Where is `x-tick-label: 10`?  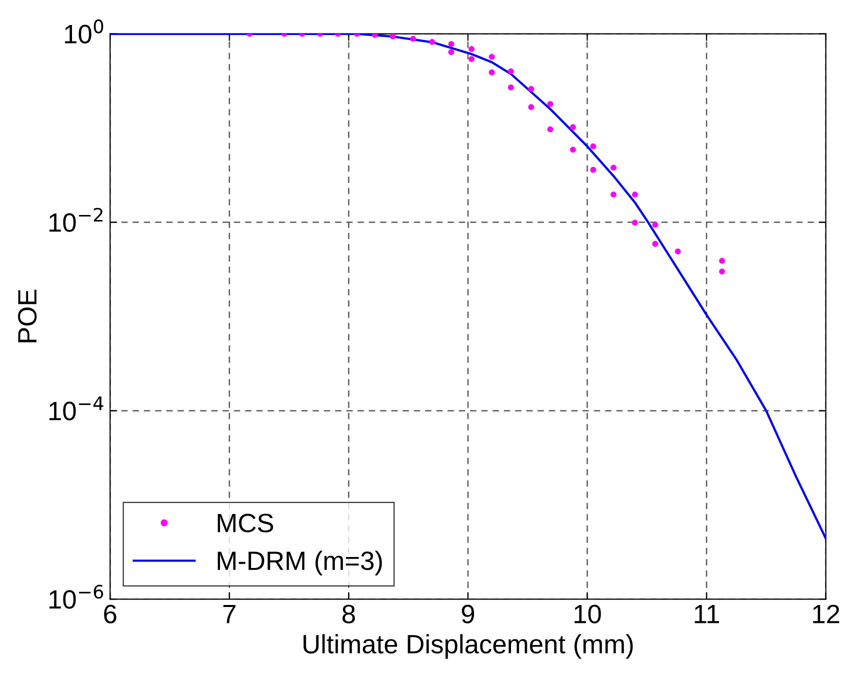 x-tick-label: 10 is located at coordinates (587, 614).